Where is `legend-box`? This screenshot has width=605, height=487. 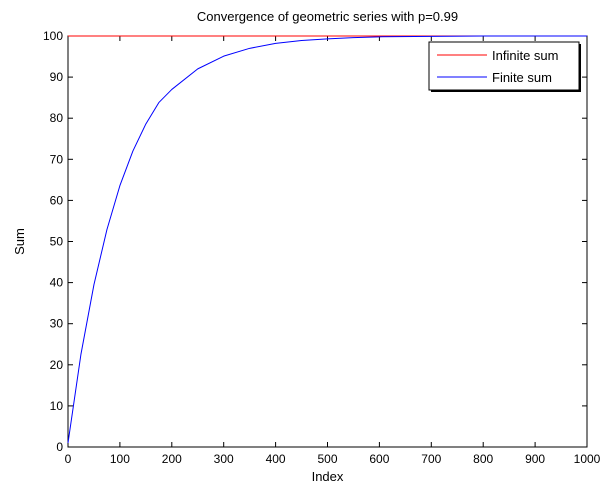
legend-box is located at coordinates (504, 66).